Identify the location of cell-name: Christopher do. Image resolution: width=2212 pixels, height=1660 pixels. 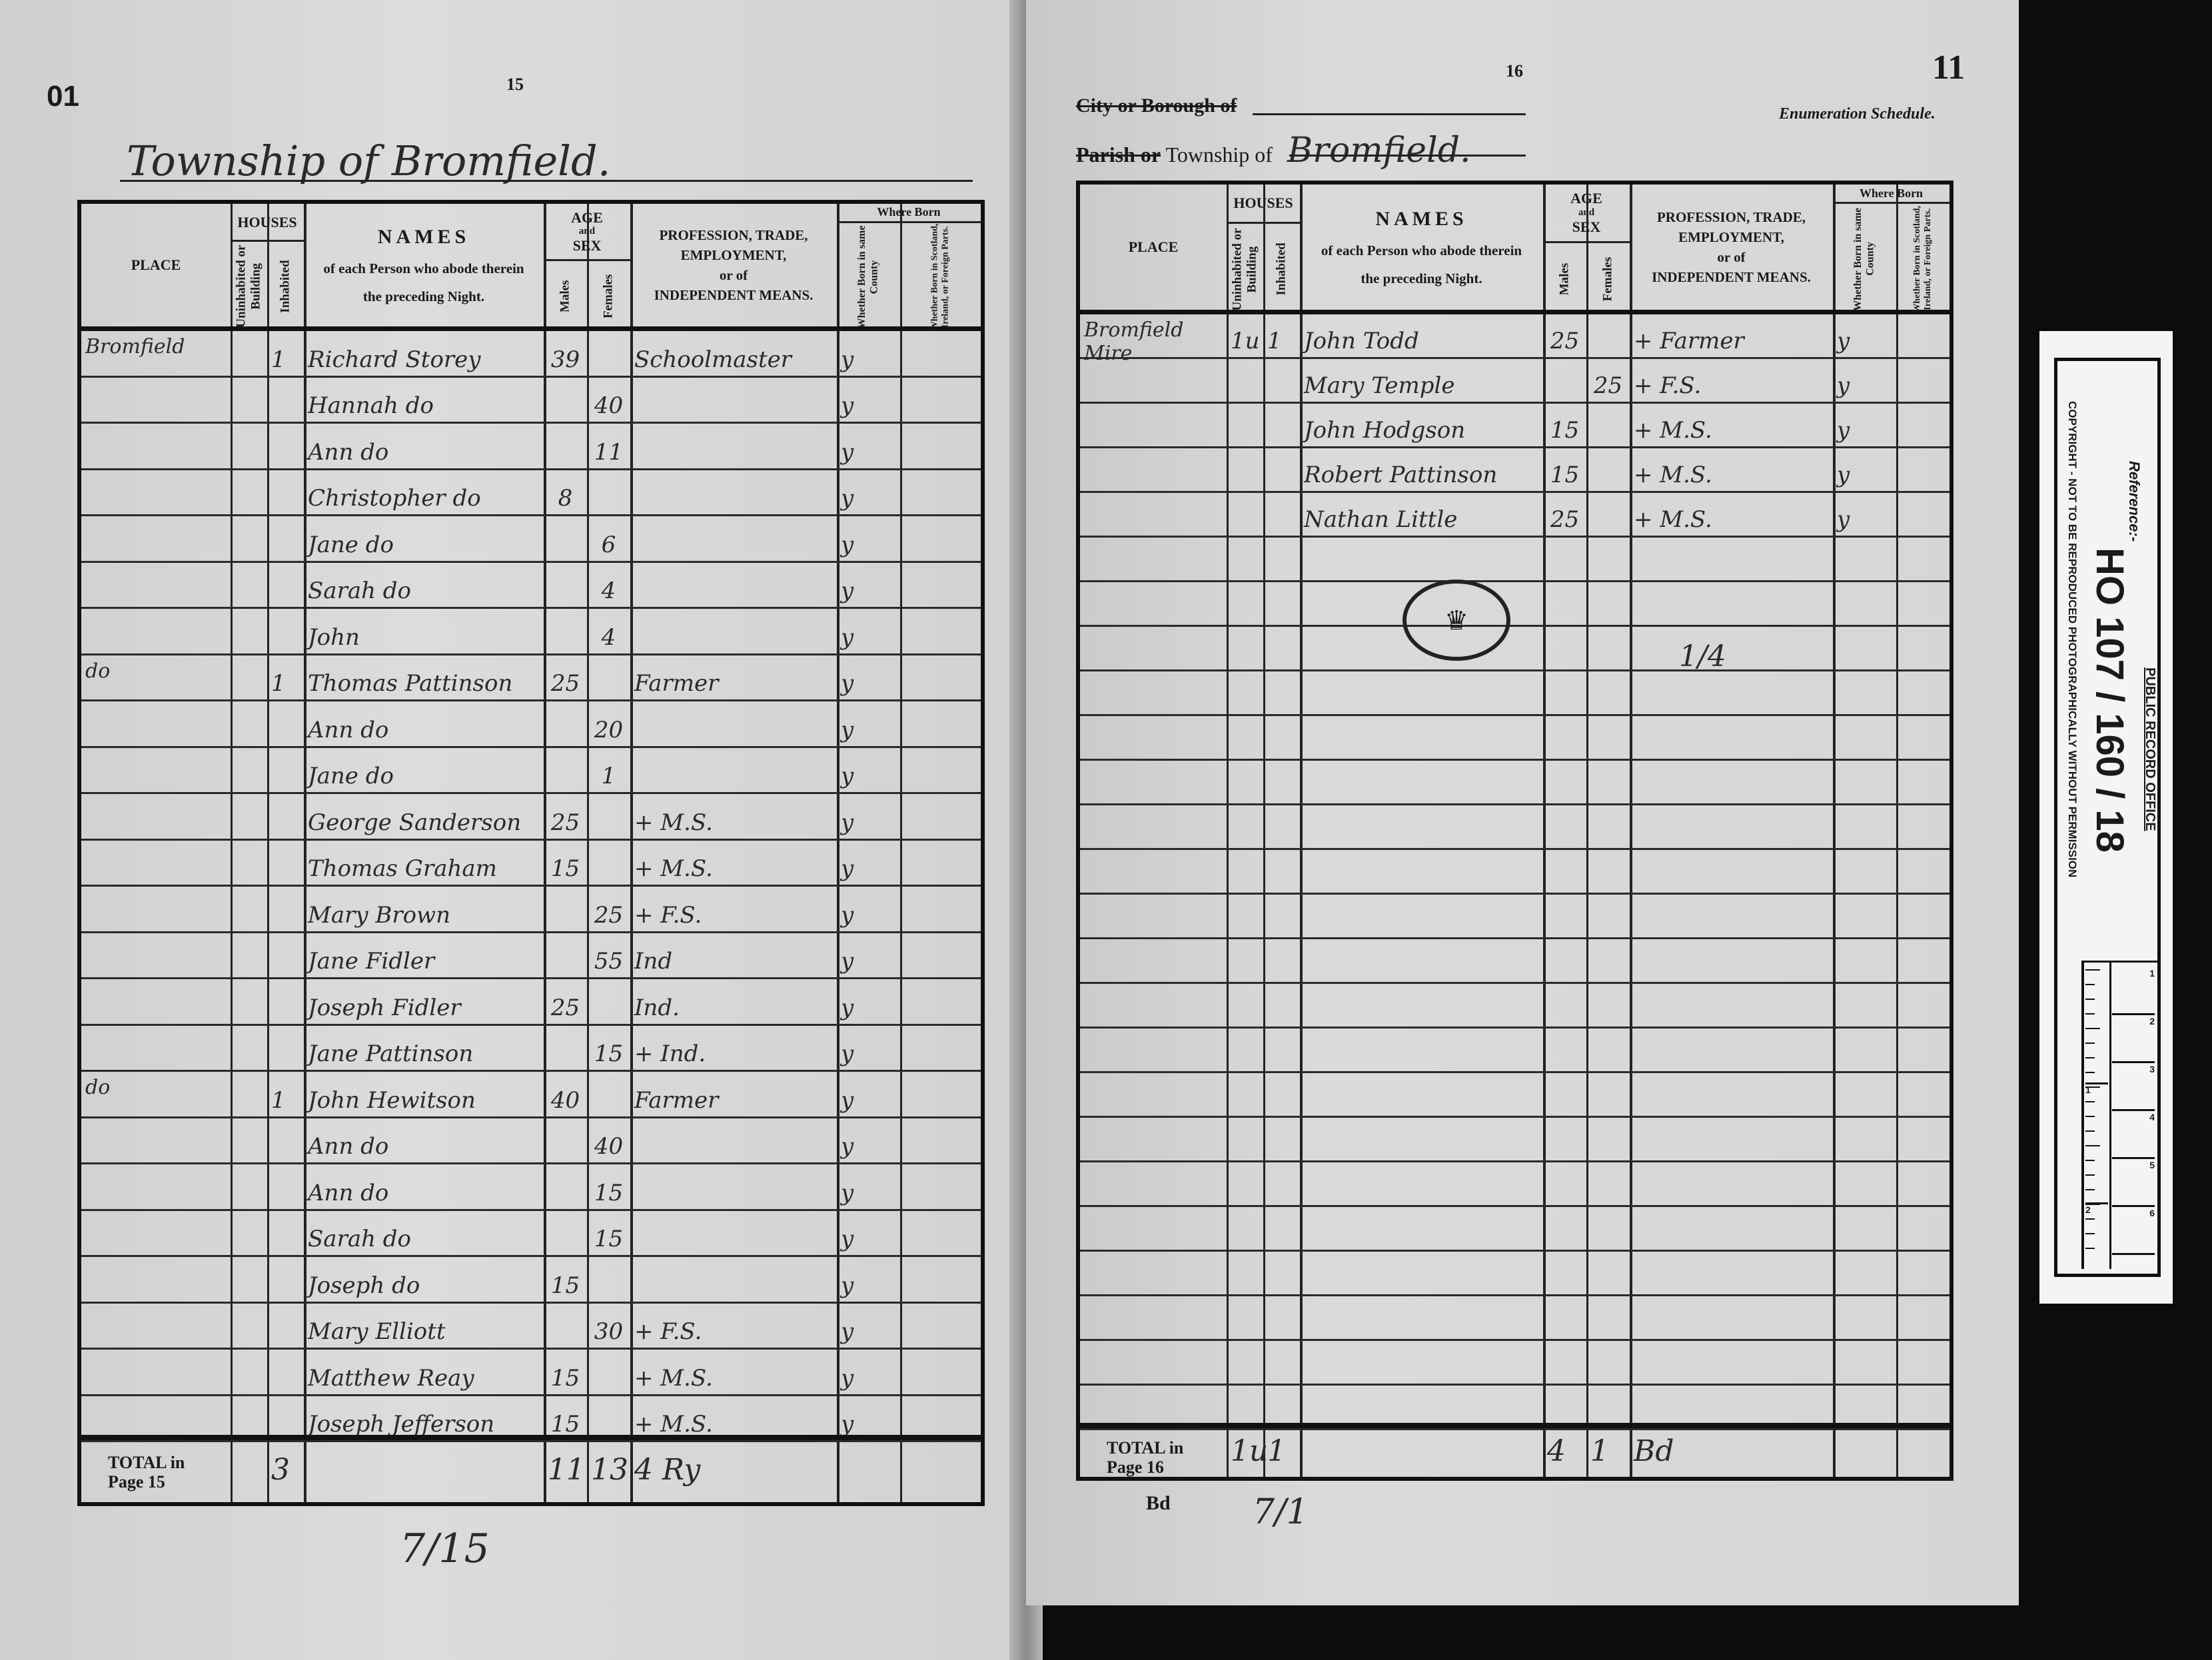
(394, 499).